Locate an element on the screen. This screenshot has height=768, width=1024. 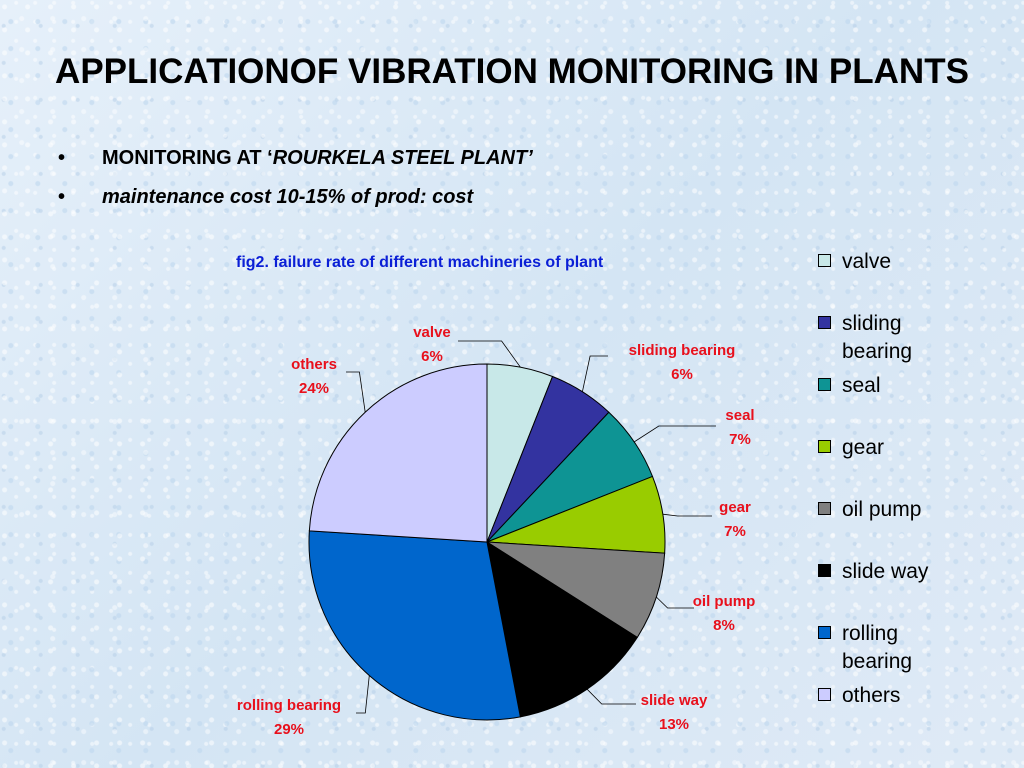
leader-line-seal is located at coordinates (674, 434).